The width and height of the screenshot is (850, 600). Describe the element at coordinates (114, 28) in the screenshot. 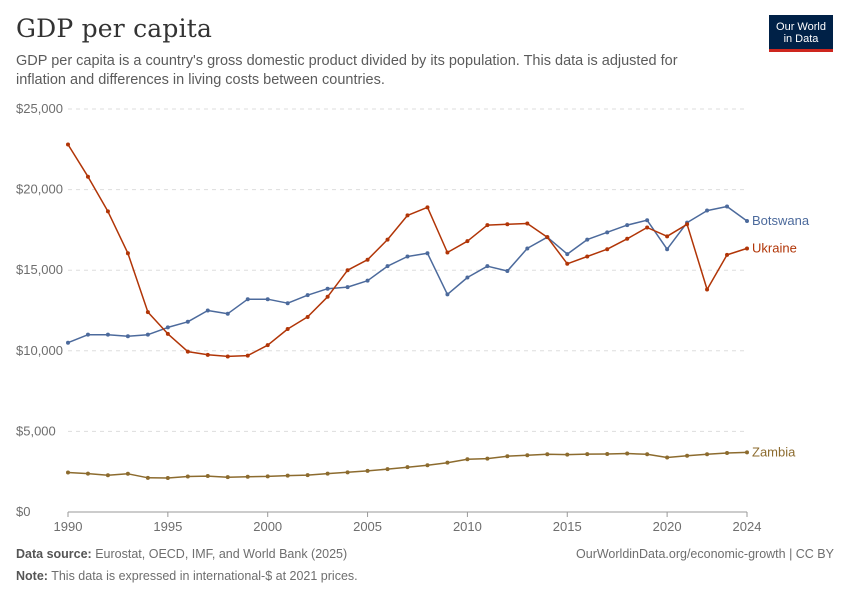

I see `page-title: GDP per capita` at that location.